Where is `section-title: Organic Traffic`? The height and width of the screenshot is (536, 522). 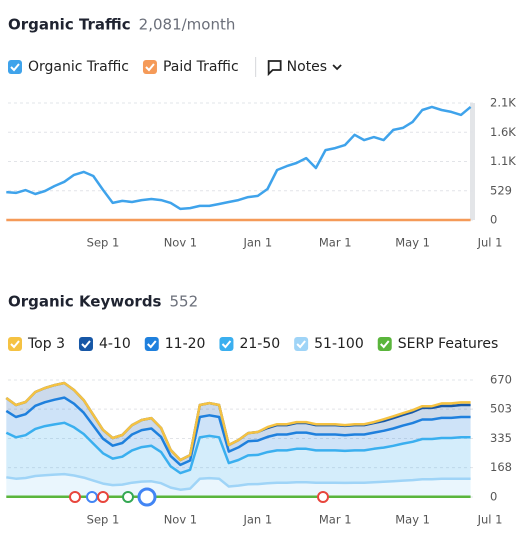
section-title: Organic Traffic is located at coordinates (69, 25).